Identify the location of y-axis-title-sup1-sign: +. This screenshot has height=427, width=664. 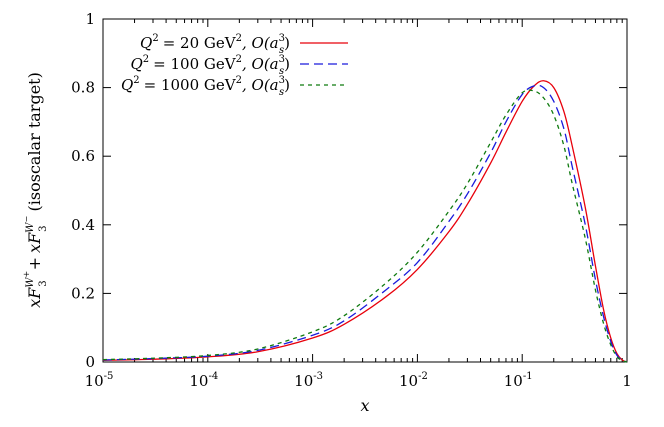
(26, 274).